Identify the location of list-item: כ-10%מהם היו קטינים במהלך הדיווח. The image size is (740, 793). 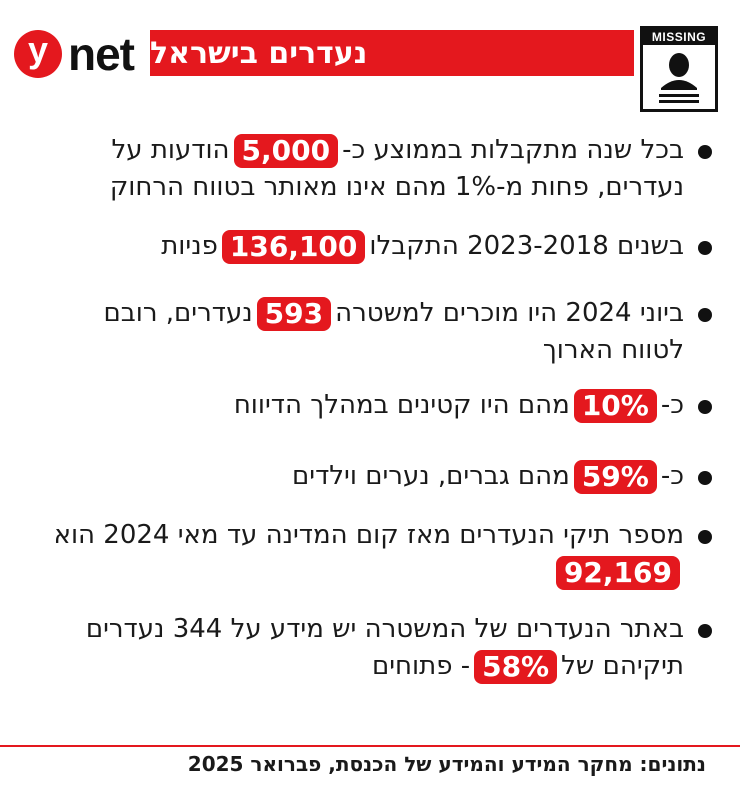
(374, 405).